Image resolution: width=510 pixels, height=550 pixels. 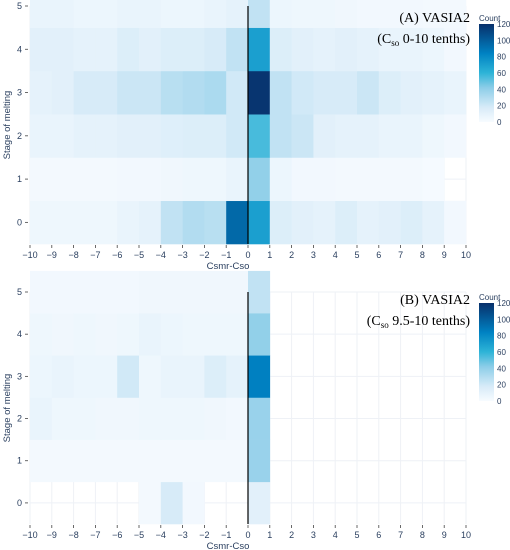 I want to click on range-subscript: so, so click(x=395, y=43).